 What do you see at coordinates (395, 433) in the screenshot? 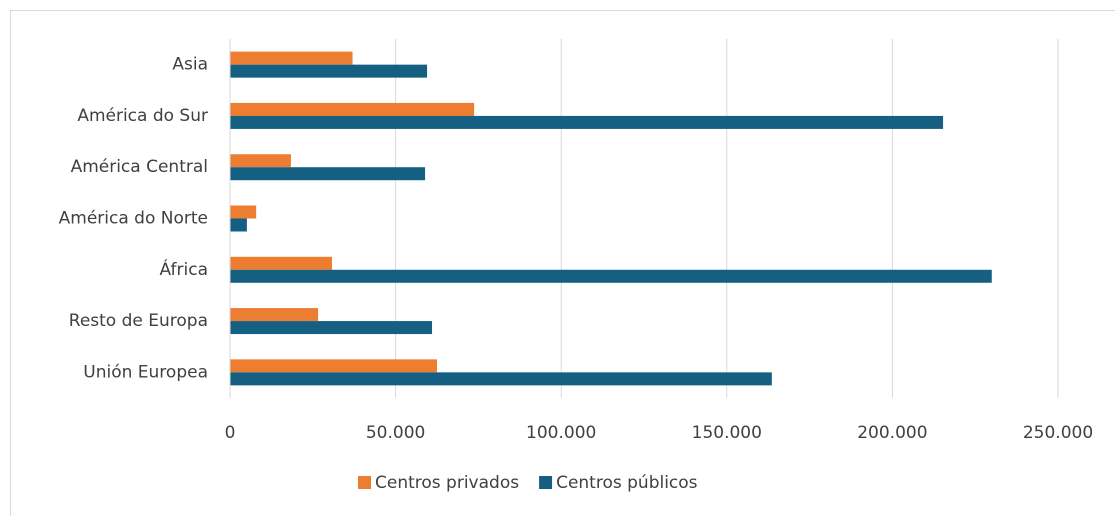
I see `x-tick-label: 50.000` at bounding box center [395, 433].